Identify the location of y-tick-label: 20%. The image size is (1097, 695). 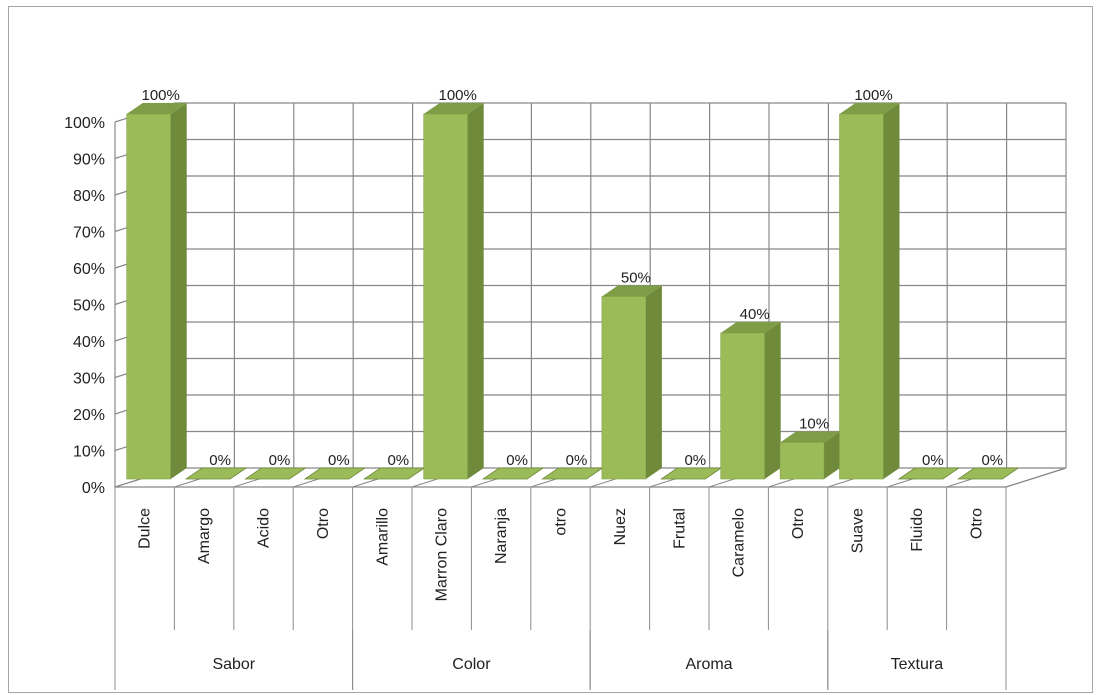
(89, 415).